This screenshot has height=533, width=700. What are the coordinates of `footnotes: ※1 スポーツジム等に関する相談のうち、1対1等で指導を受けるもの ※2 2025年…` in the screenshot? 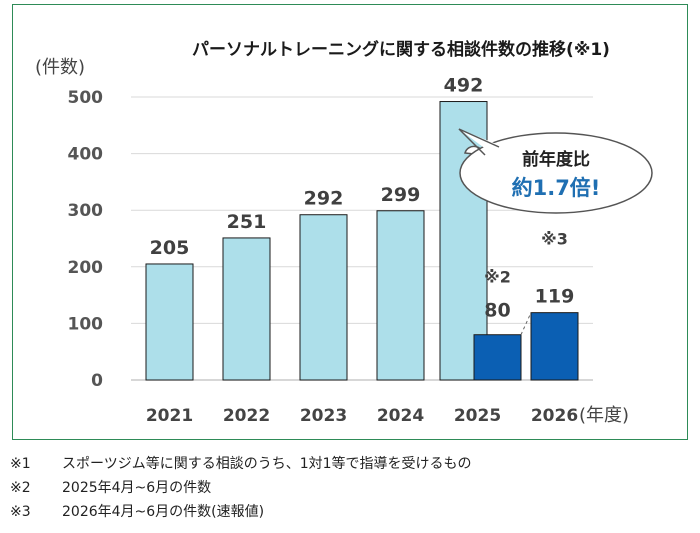 It's located at (350, 488).